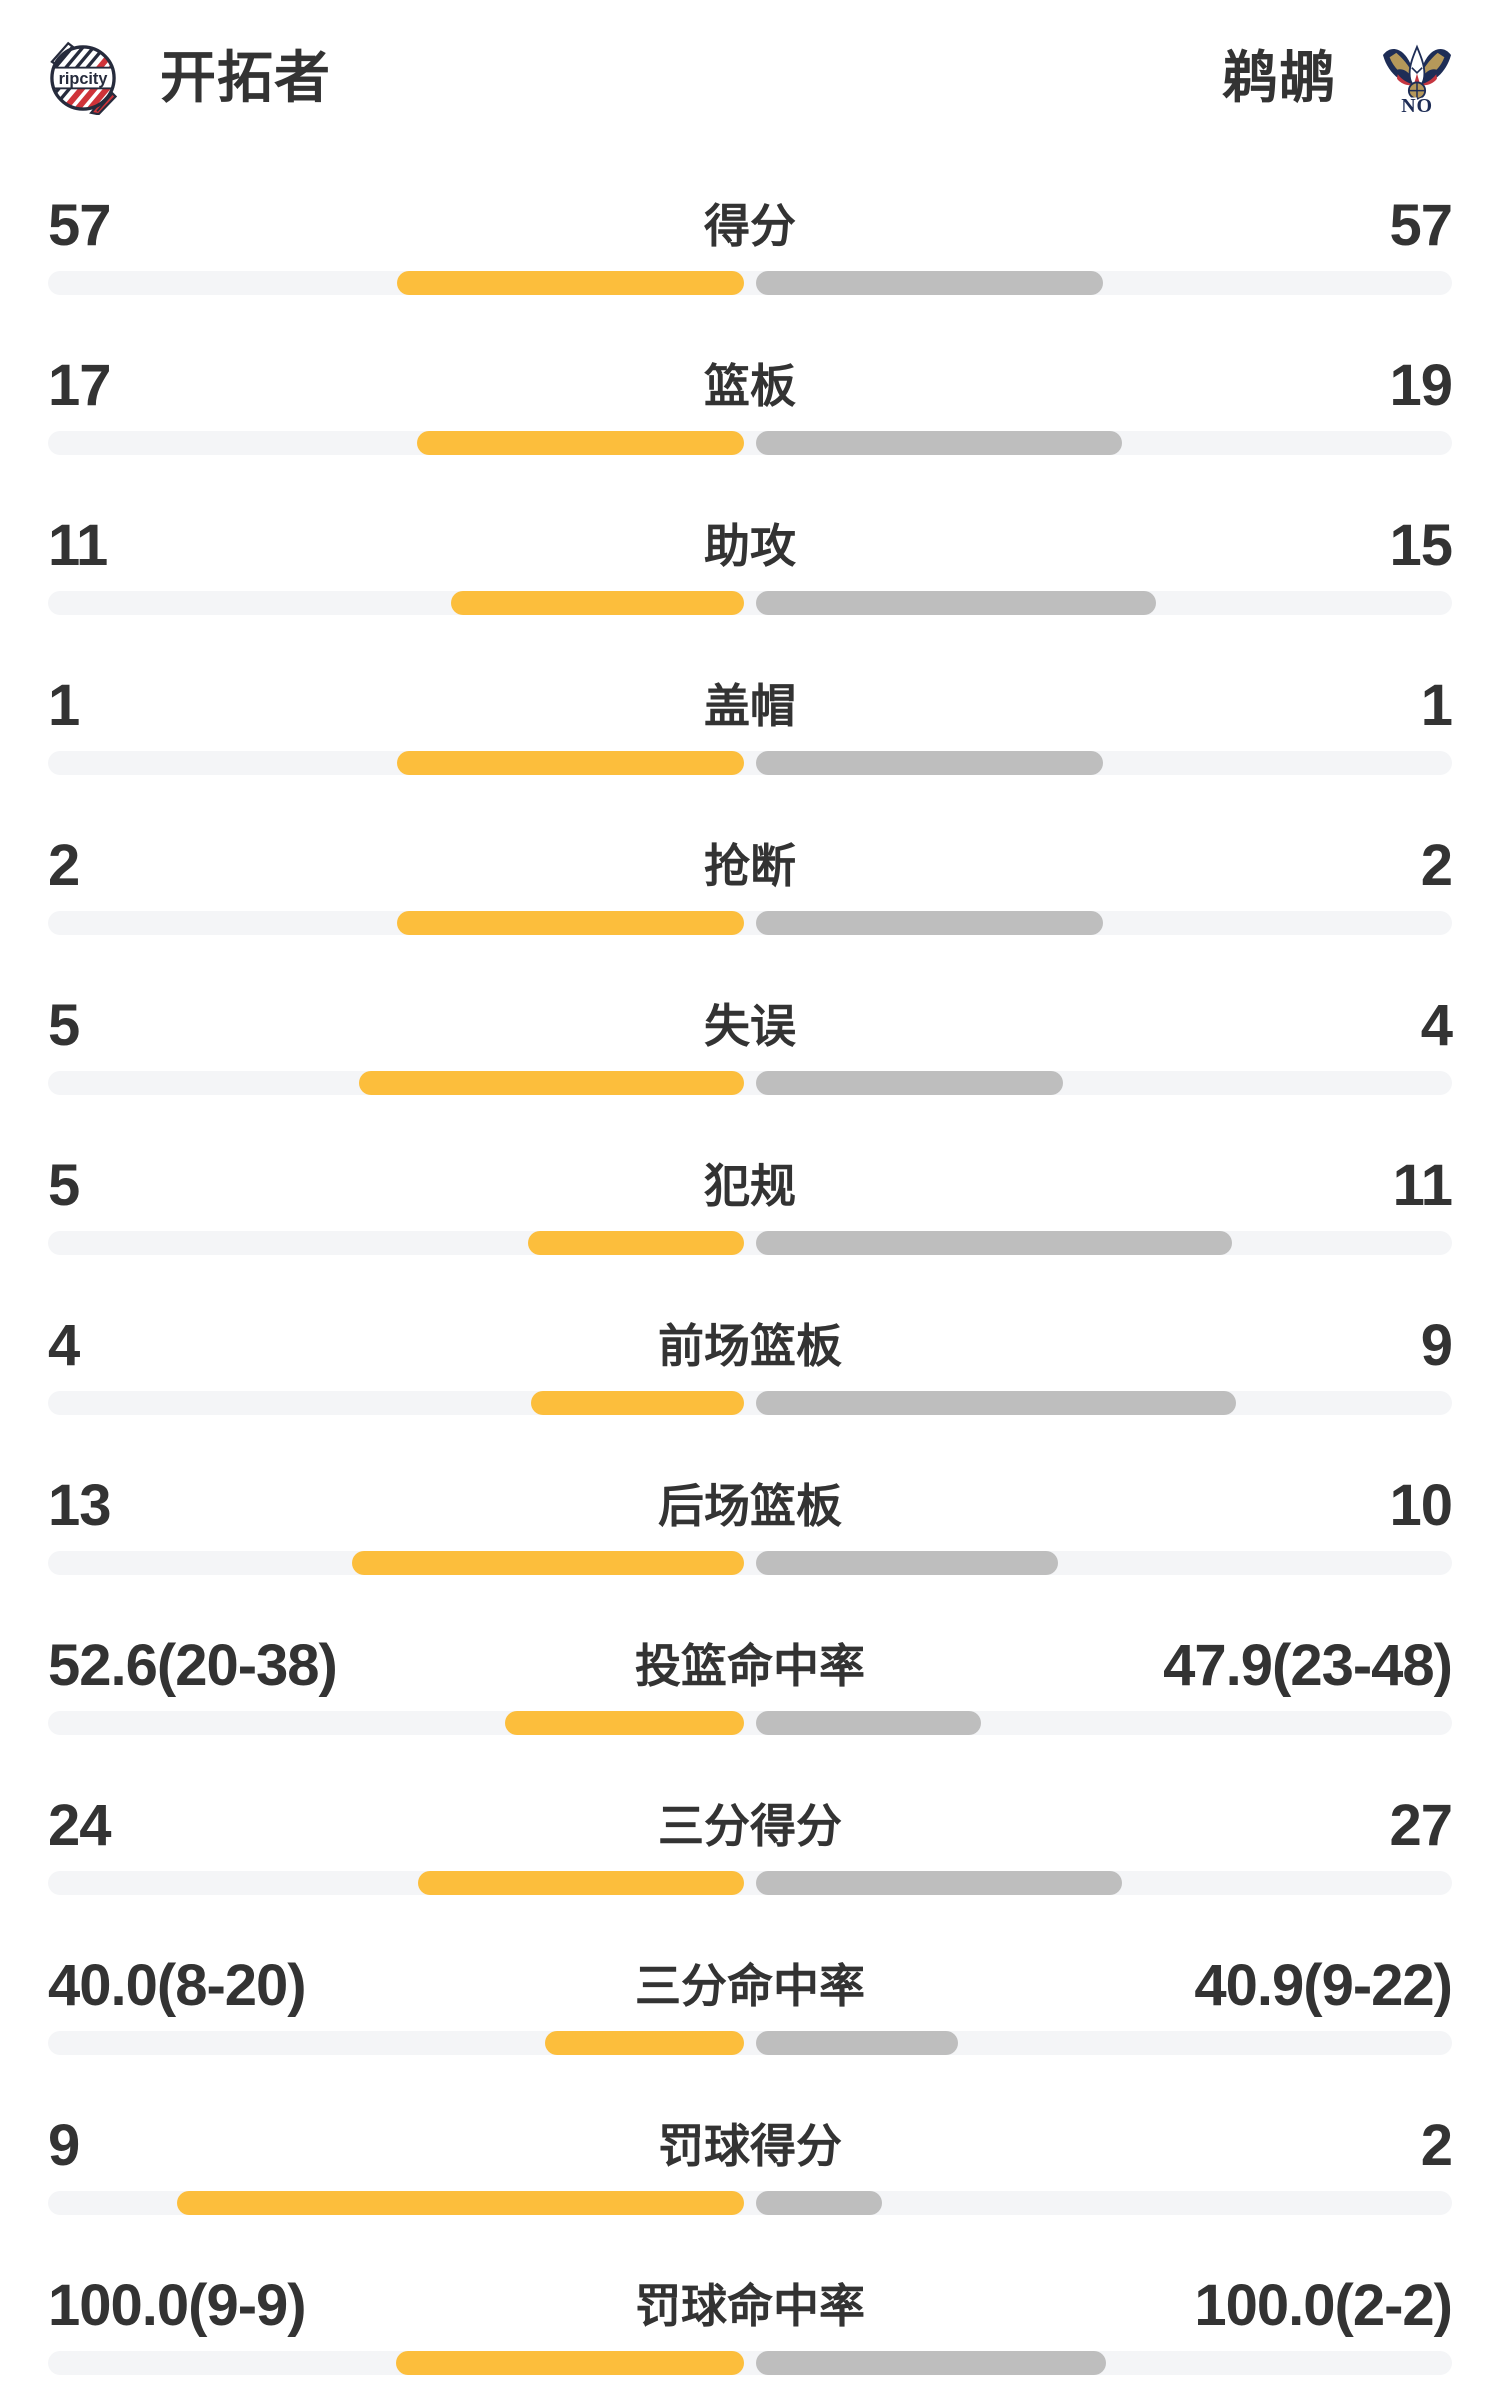 Image resolution: width=1500 pixels, height=2400 pixels. What do you see at coordinates (1421, 1825) in the screenshot?
I see `away-value: 27` at bounding box center [1421, 1825].